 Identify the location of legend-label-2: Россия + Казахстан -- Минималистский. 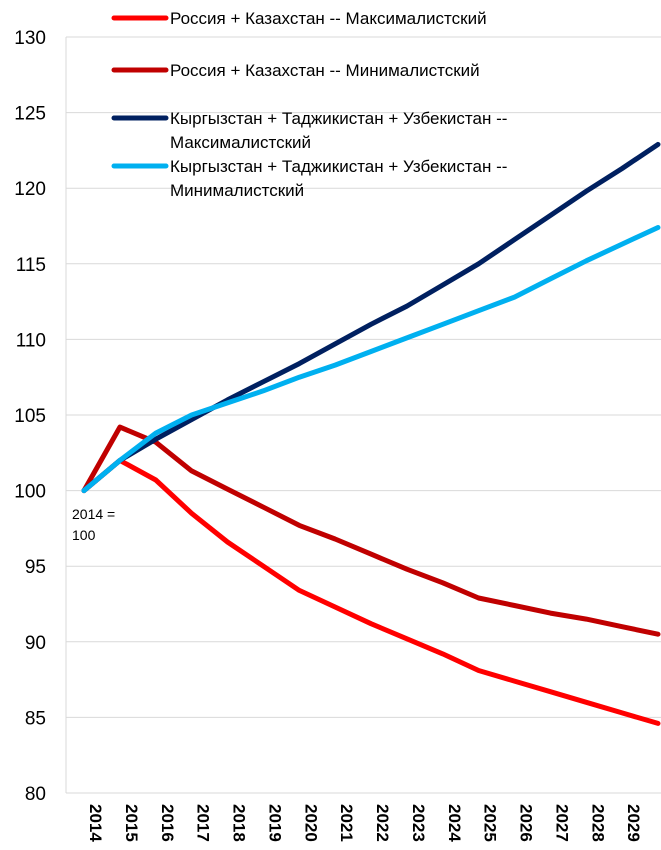
(325, 70).